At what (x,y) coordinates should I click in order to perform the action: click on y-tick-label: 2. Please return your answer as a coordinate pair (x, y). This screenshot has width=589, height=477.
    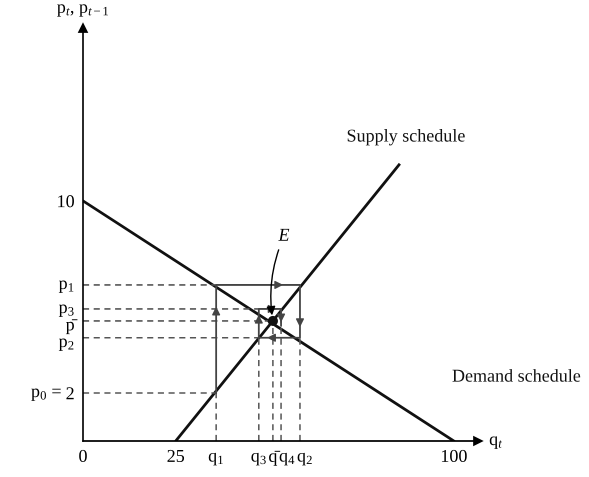
    Looking at the image, I should click on (70, 393).